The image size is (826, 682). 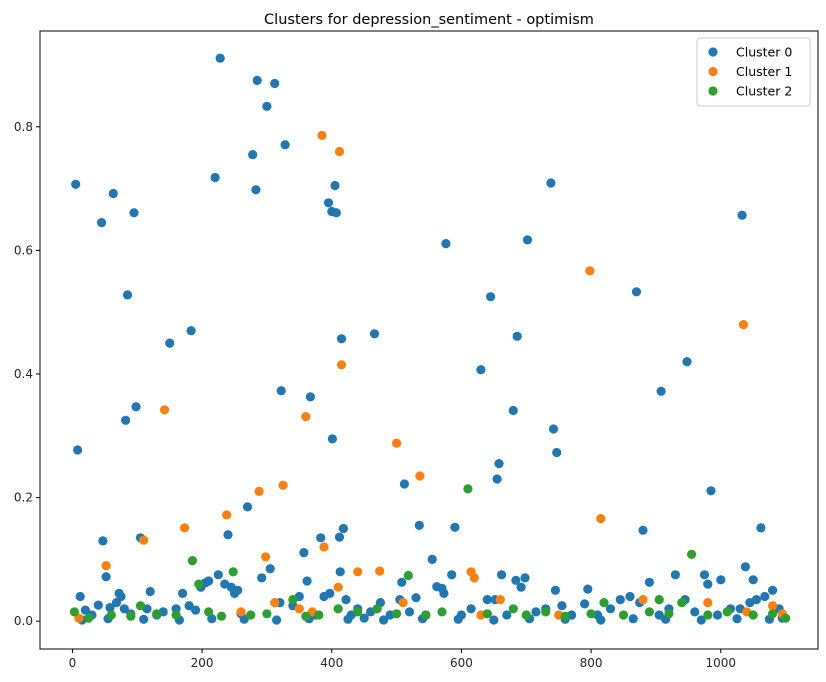 What do you see at coordinates (720, 663) in the screenshot?
I see `x-tick-label: 1000` at bounding box center [720, 663].